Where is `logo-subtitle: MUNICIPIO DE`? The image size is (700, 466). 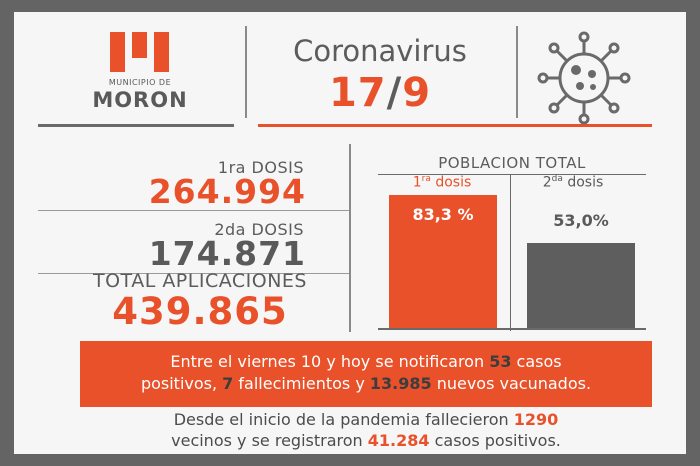 logo-subtitle: MUNICIPIO DE is located at coordinates (140, 82).